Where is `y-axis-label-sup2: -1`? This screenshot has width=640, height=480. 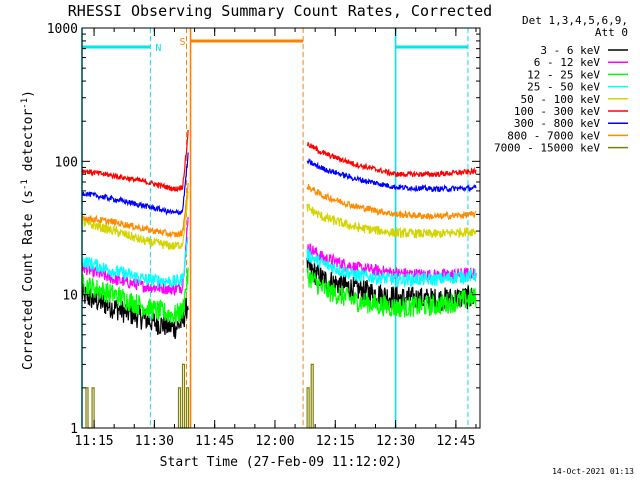
y-axis-label-sup2: -1 is located at coordinates (25, 103).